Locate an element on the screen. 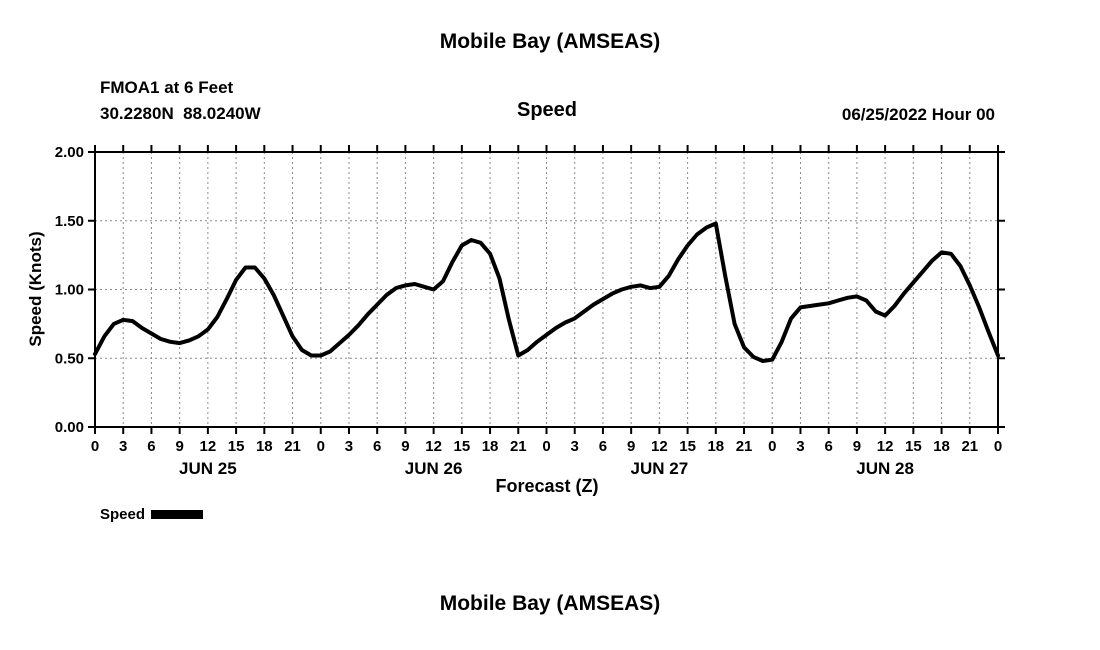 This screenshot has width=1100, height=650. day-label: JUN 26 is located at coordinates (434, 468).